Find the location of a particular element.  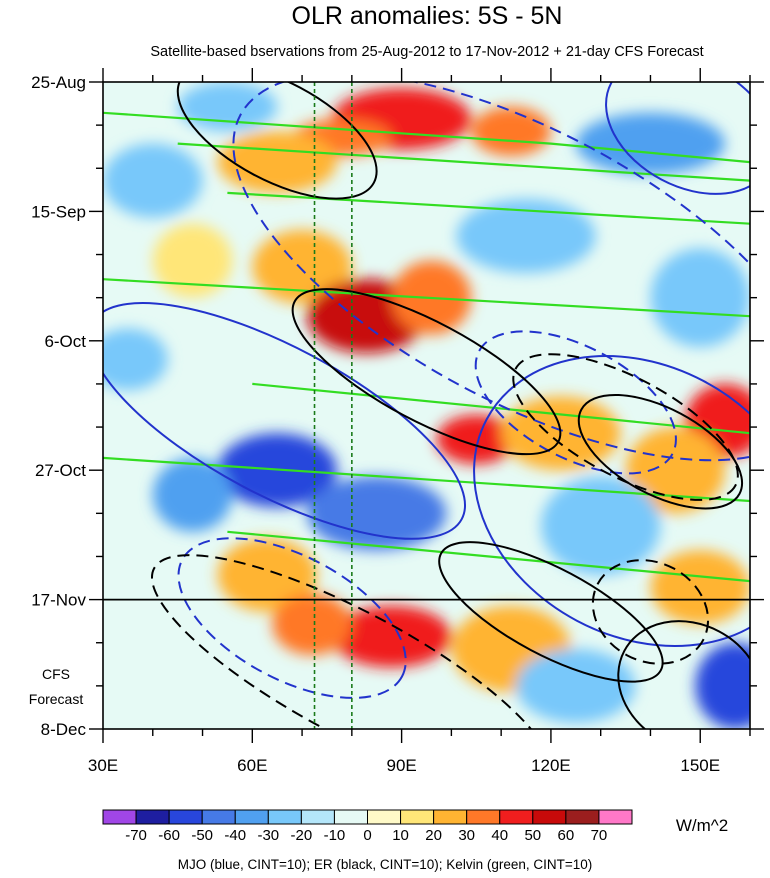

y-tick-label: 17-Nov is located at coordinates (58, 600).